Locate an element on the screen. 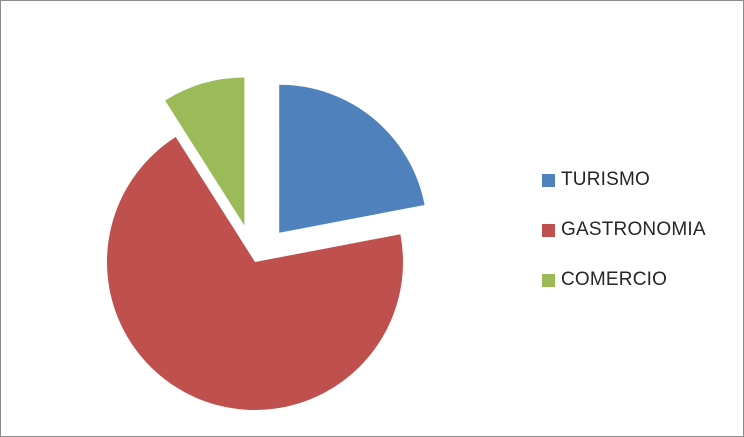 This screenshot has width=744, height=437. slice-turismo is located at coordinates (352, 158).